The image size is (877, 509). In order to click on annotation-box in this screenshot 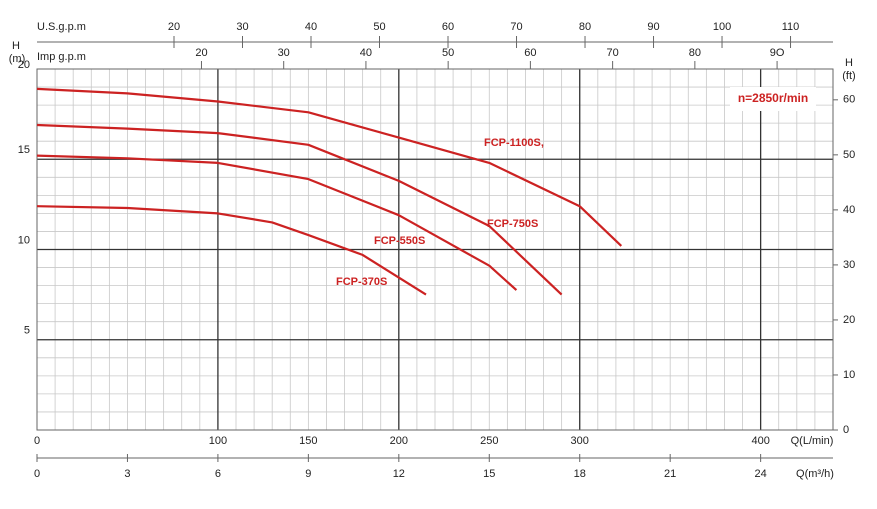, I will do `click(773, 99)`.